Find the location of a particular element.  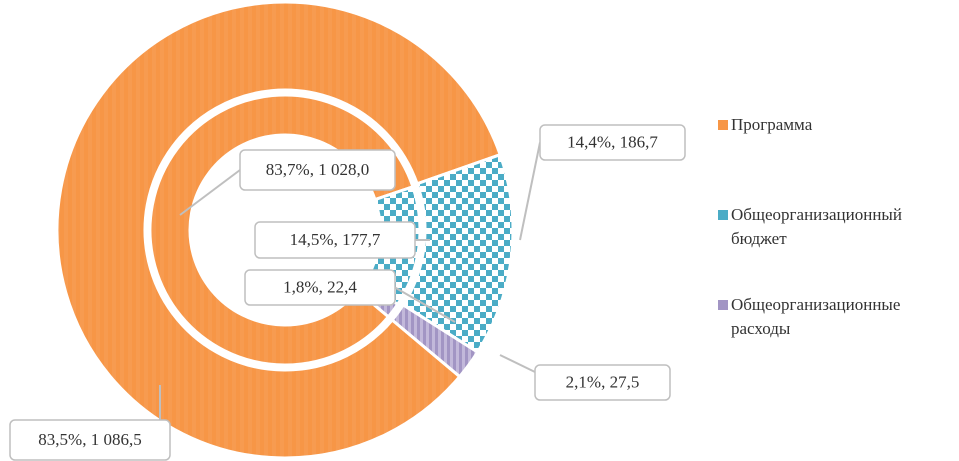

legend-item: Общеорганизационный бюджет is located at coordinates (838, 227).